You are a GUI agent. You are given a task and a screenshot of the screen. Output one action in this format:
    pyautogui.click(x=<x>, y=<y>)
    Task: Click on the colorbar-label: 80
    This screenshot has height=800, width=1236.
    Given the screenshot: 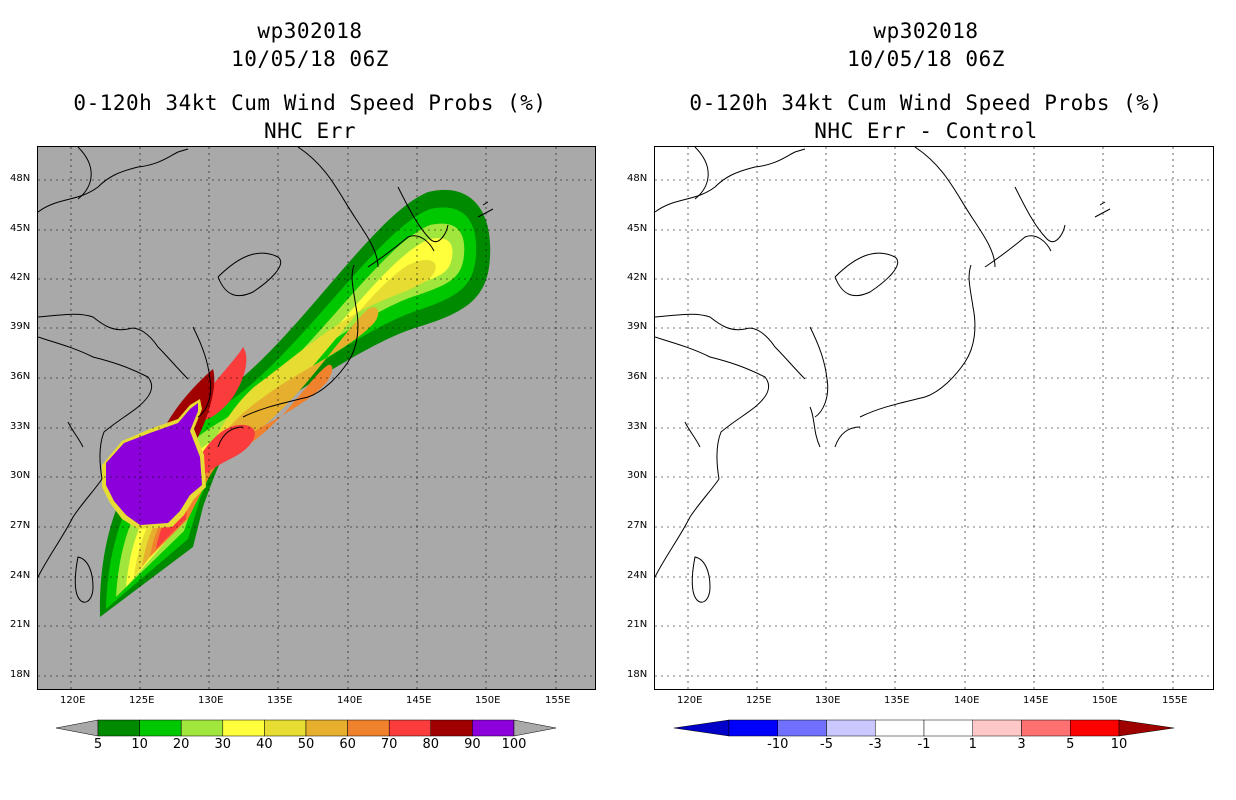 What is the action you would take?
    pyautogui.click(x=431, y=744)
    